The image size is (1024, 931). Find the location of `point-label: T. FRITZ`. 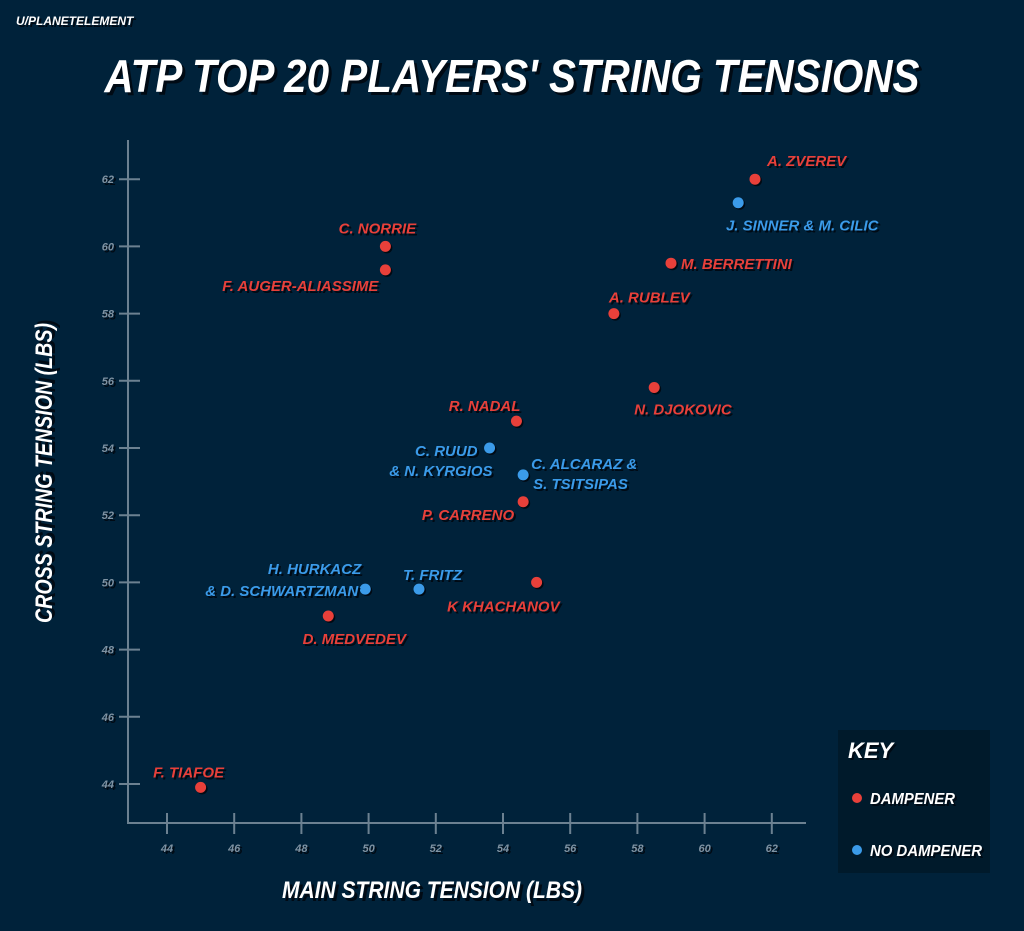

point-label: T. FRITZ is located at coordinates (433, 575).